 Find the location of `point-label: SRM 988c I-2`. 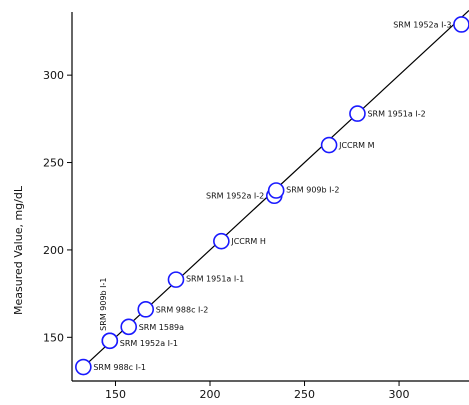

point-label: SRM 988c I-2 is located at coordinates (182, 309).